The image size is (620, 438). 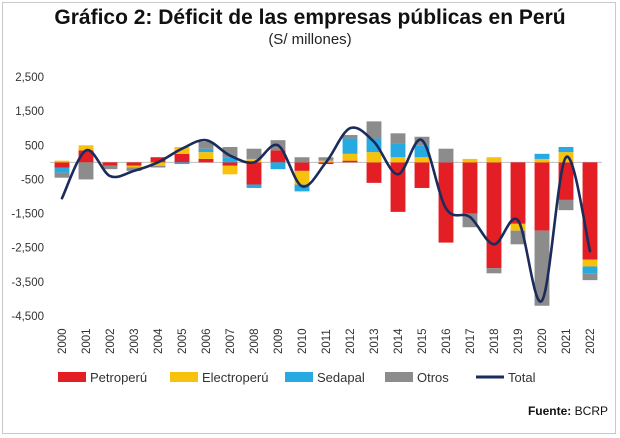 What do you see at coordinates (158, 166) in the screenshot?
I see `bar-otros-2004` at bounding box center [158, 166].